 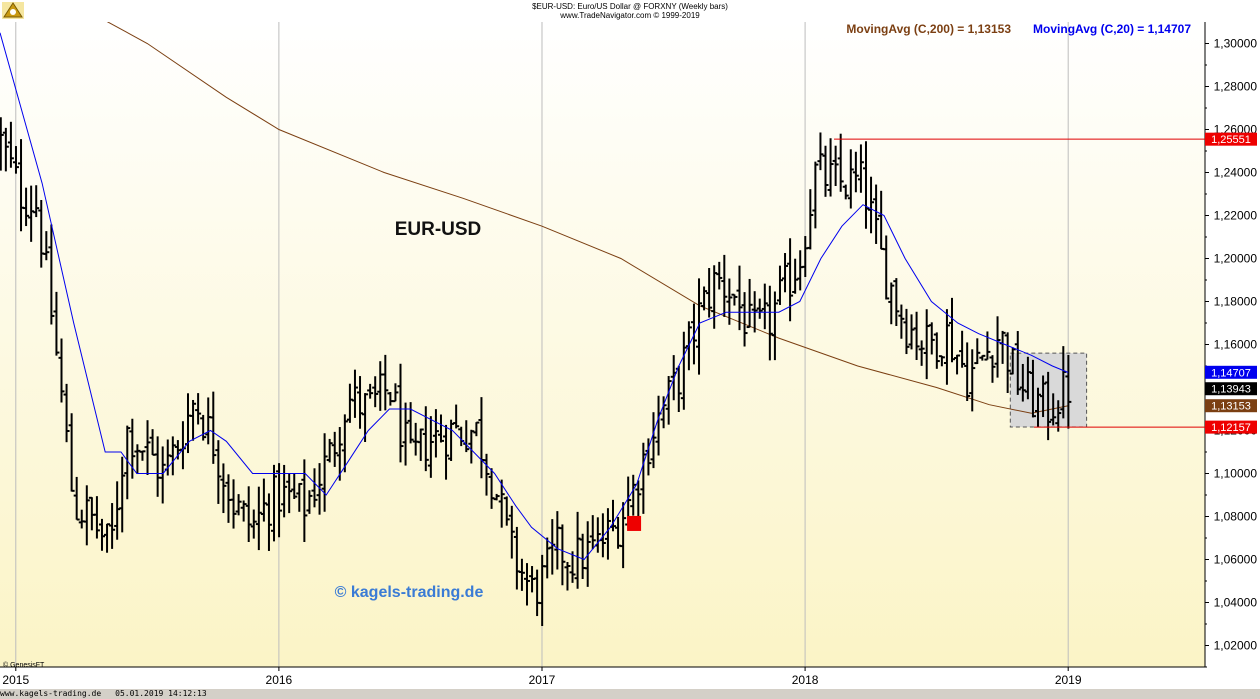 What do you see at coordinates (1231, 427) in the screenshot?
I see `price-tag-low: 1,12157` at bounding box center [1231, 427].